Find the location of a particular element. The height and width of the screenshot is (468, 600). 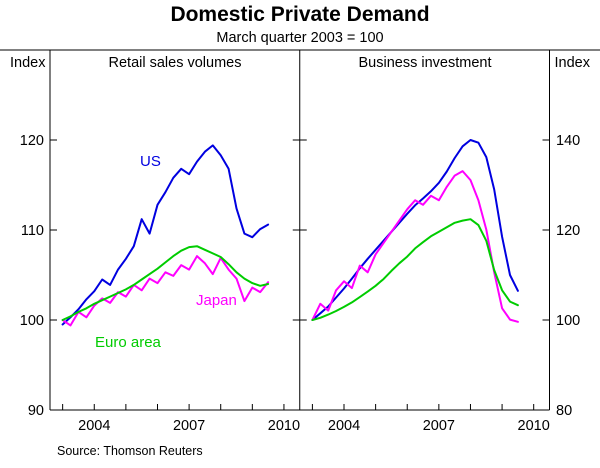

series-label-euro-area: Euro area is located at coordinates (128, 342).